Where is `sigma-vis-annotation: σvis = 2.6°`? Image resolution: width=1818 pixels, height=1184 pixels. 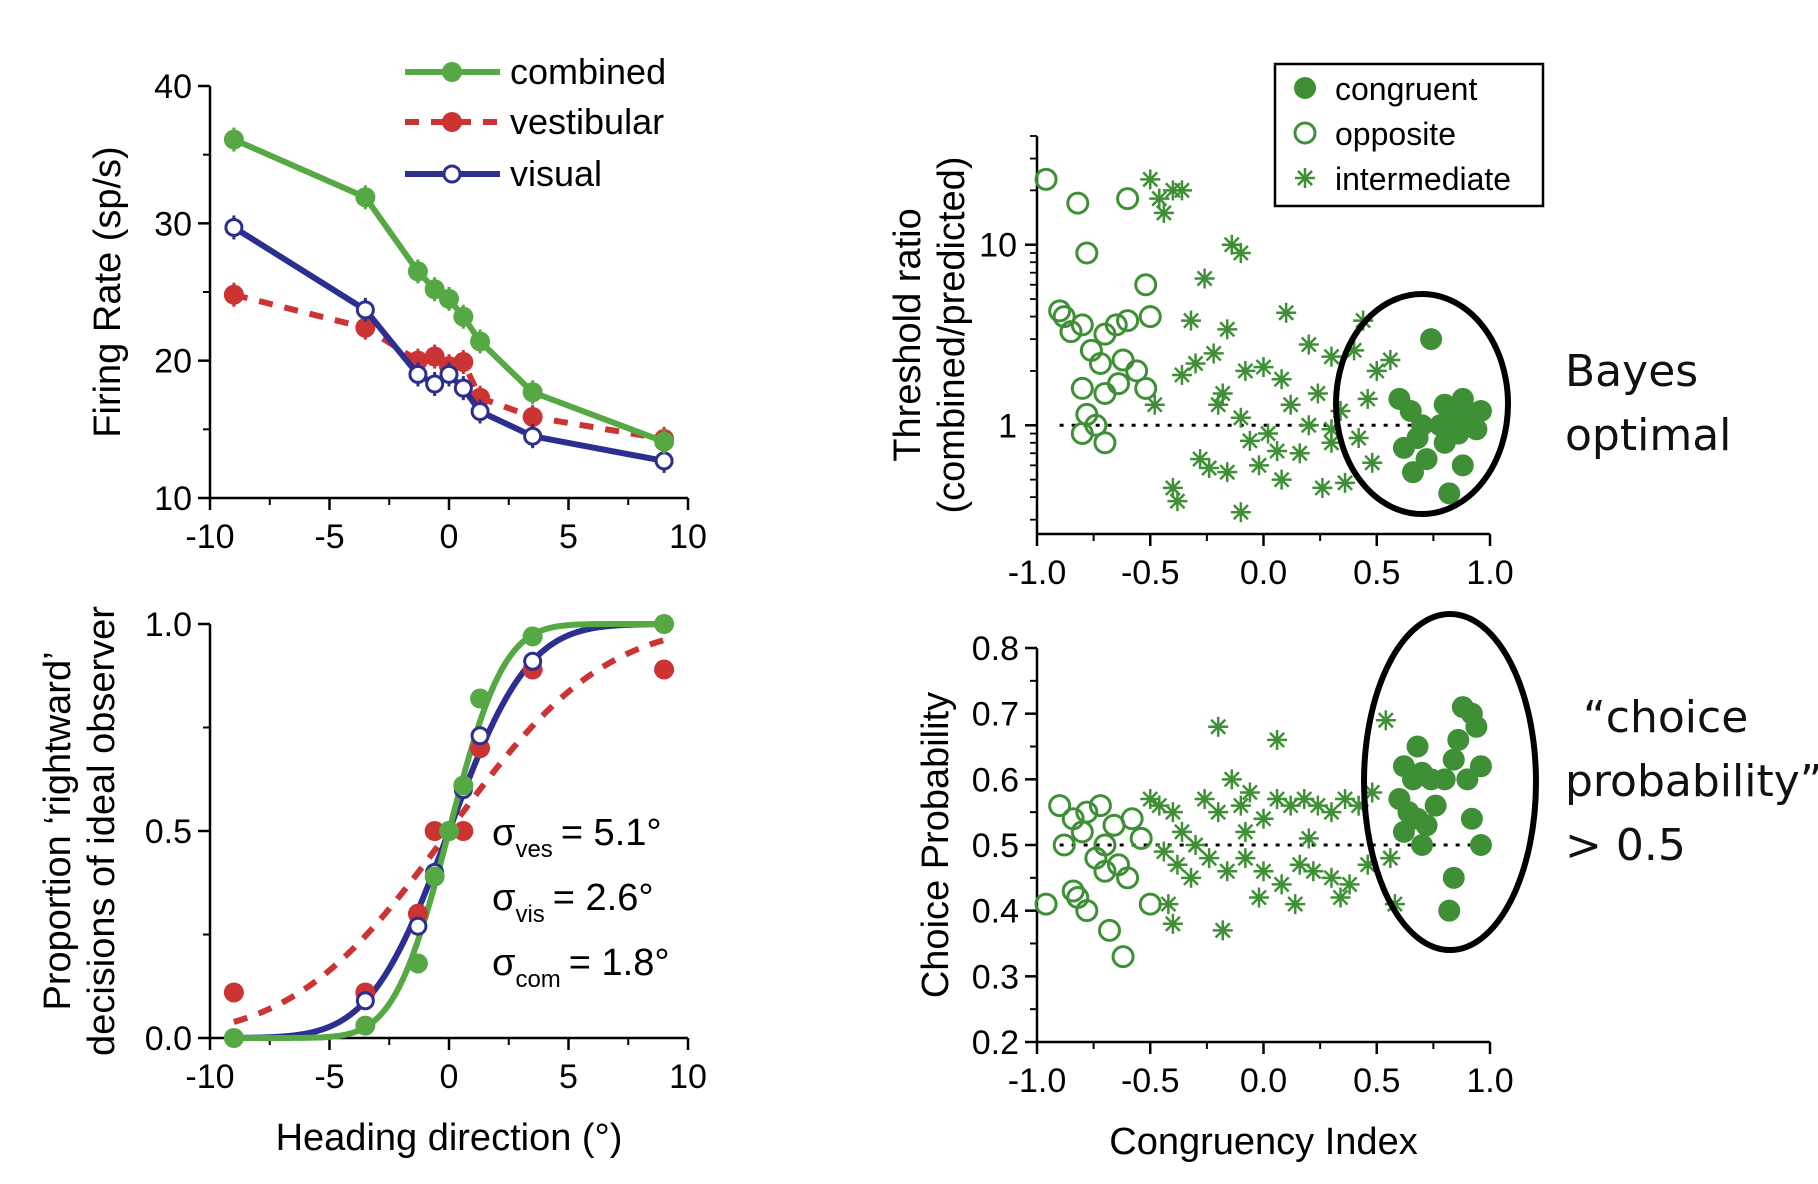 sigma-vis-annotation: σvis = 2.6° is located at coordinates (573, 902).